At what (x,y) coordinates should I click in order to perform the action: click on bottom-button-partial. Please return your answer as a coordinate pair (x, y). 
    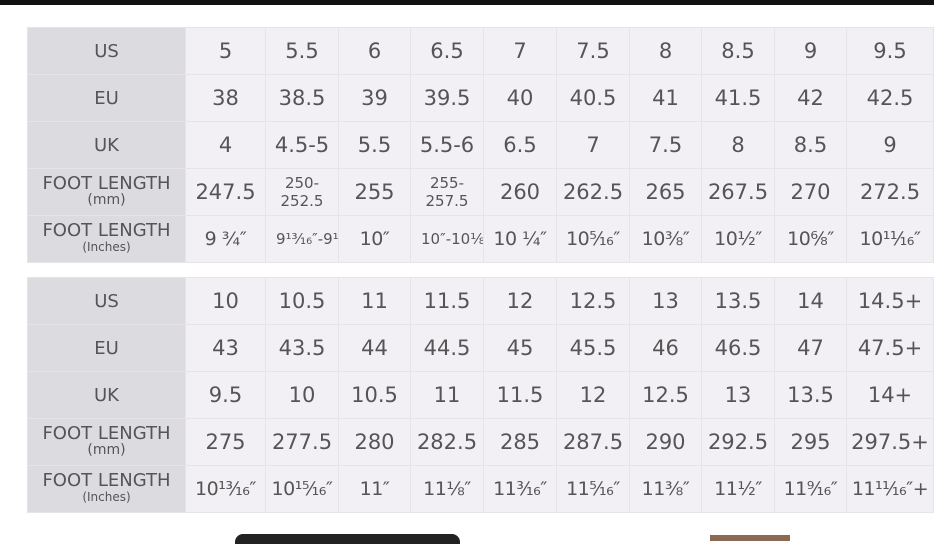
    Looking at the image, I should click on (347, 539).